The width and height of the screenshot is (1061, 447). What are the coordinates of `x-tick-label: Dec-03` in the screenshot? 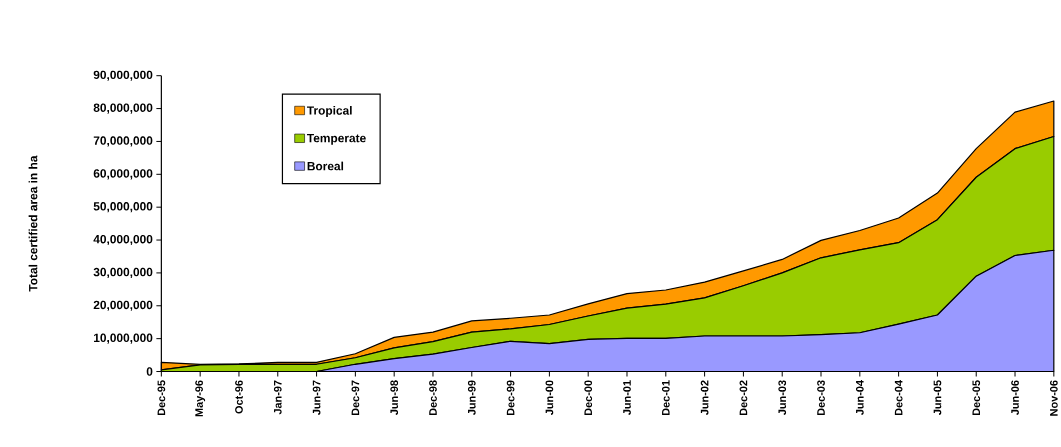 It's located at (821, 397).